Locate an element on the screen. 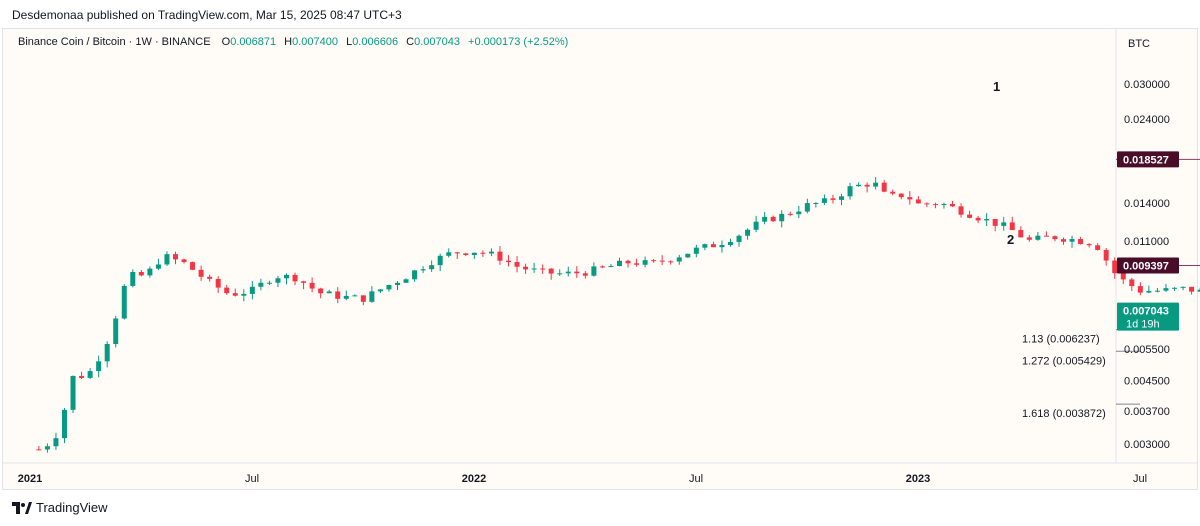 This screenshot has width=1200, height=526. legend-open: 0.006871 is located at coordinates (253, 42).